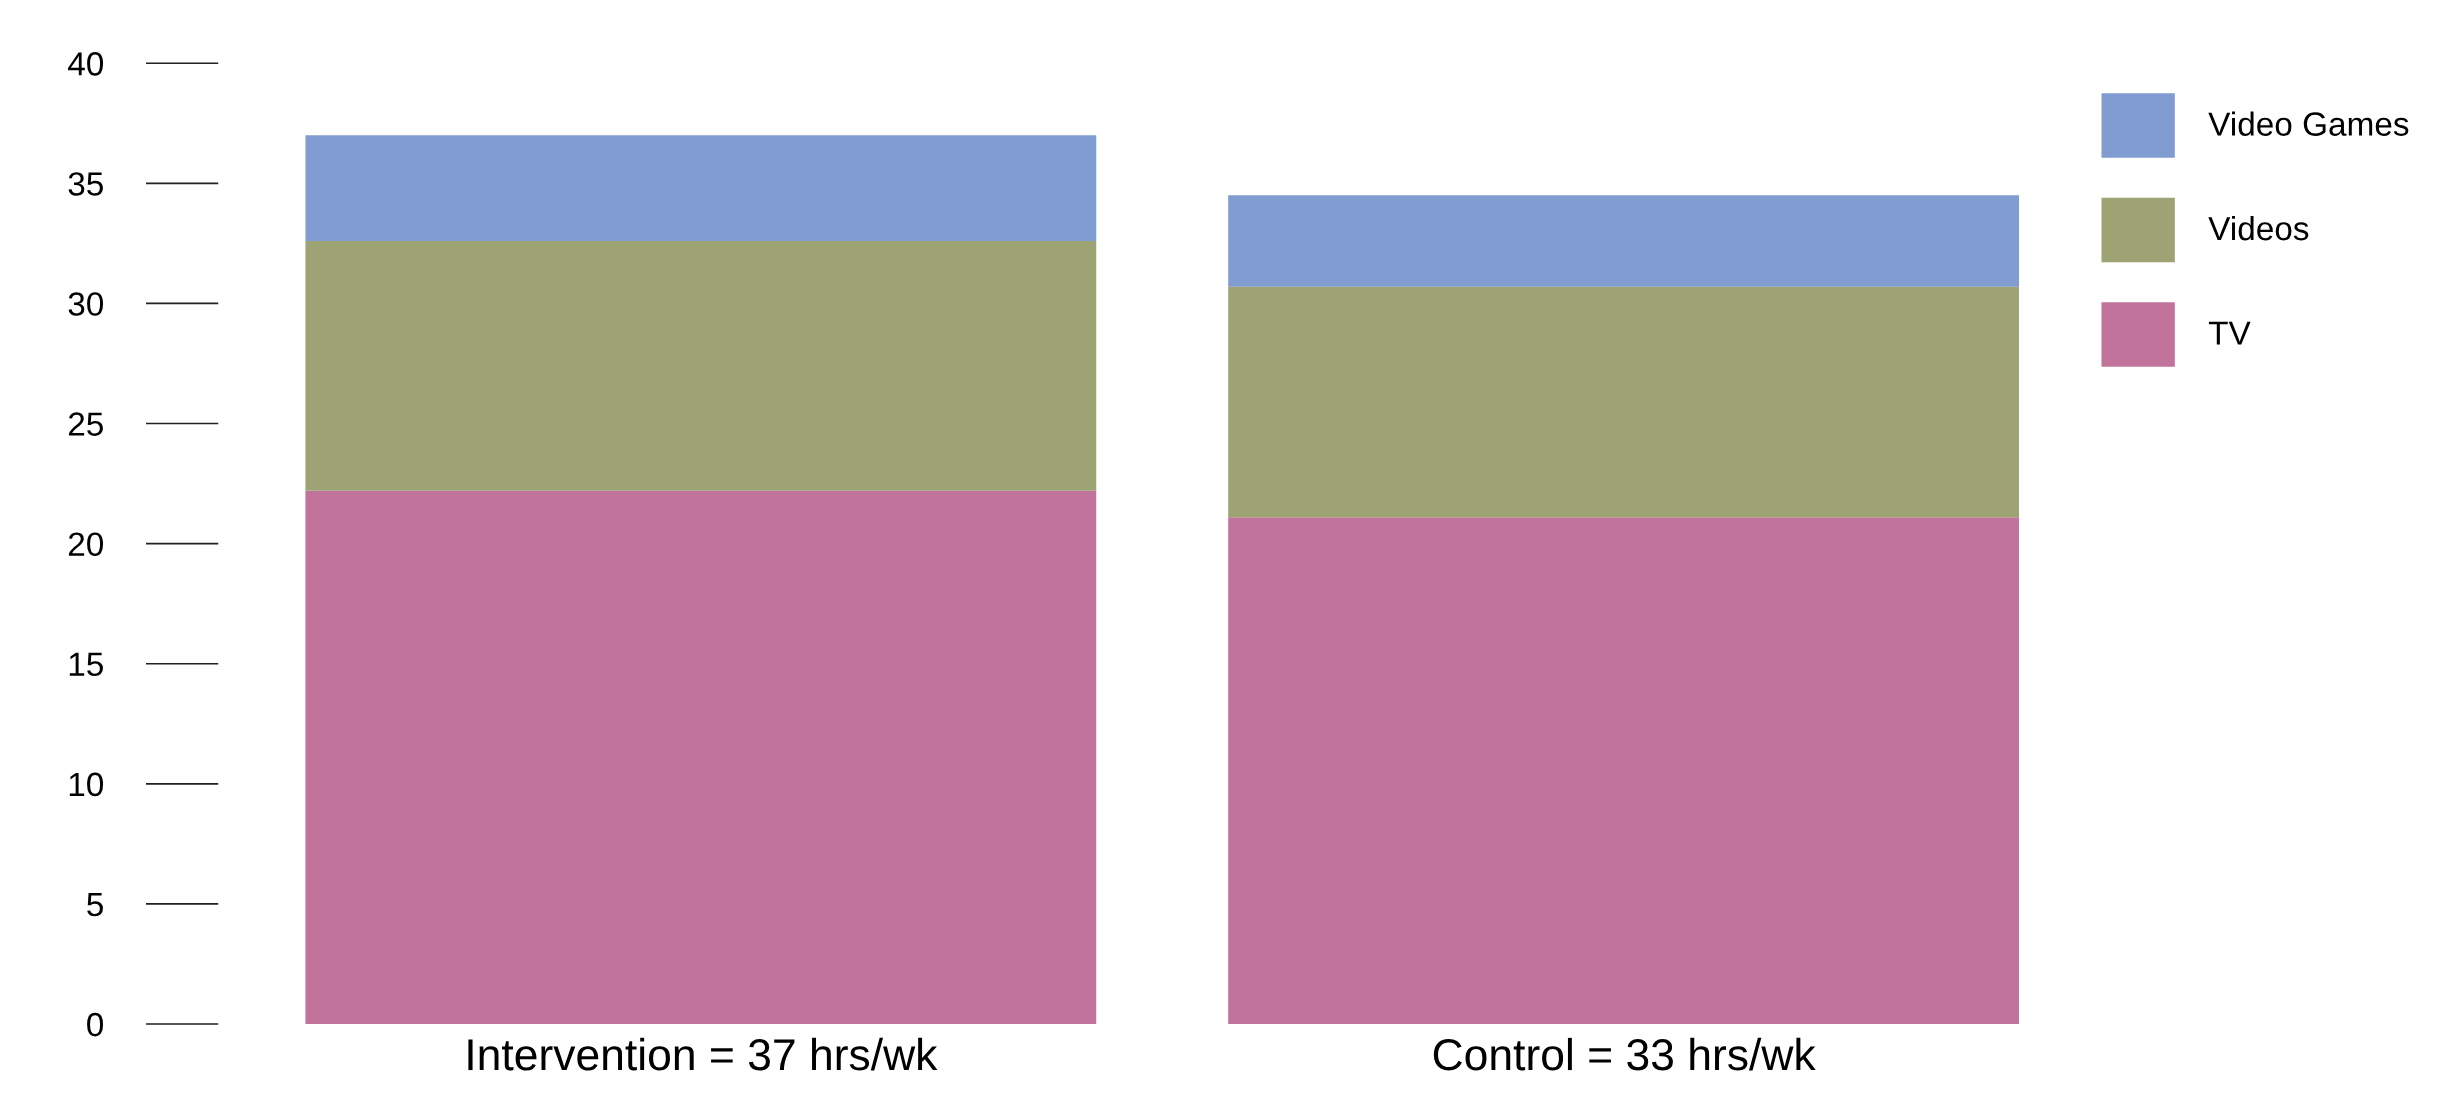  Describe the element at coordinates (86, 664) in the screenshot. I see `y-tick-label: 15` at that location.